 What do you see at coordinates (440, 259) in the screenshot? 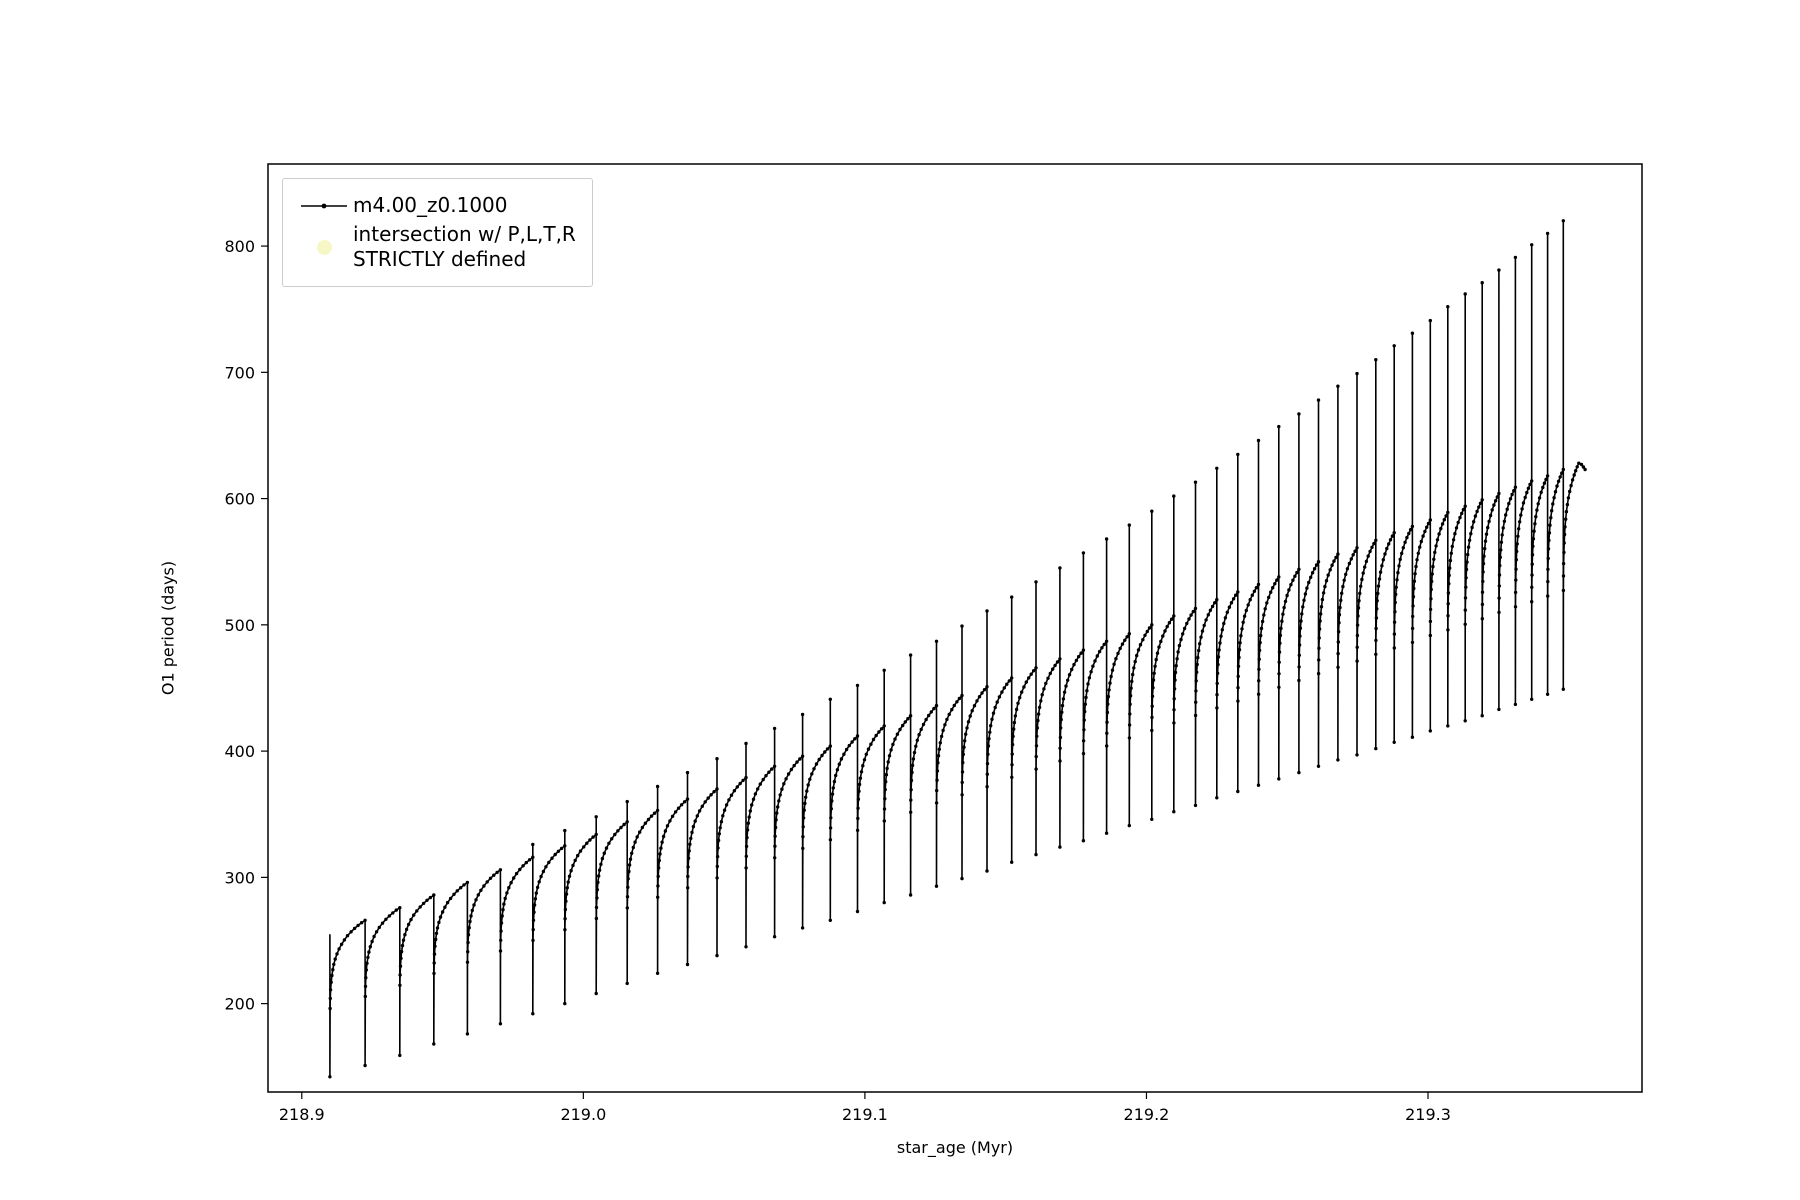
I see `legend-intersection-label-line2: STRICTLY defined` at bounding box center [440, 259].